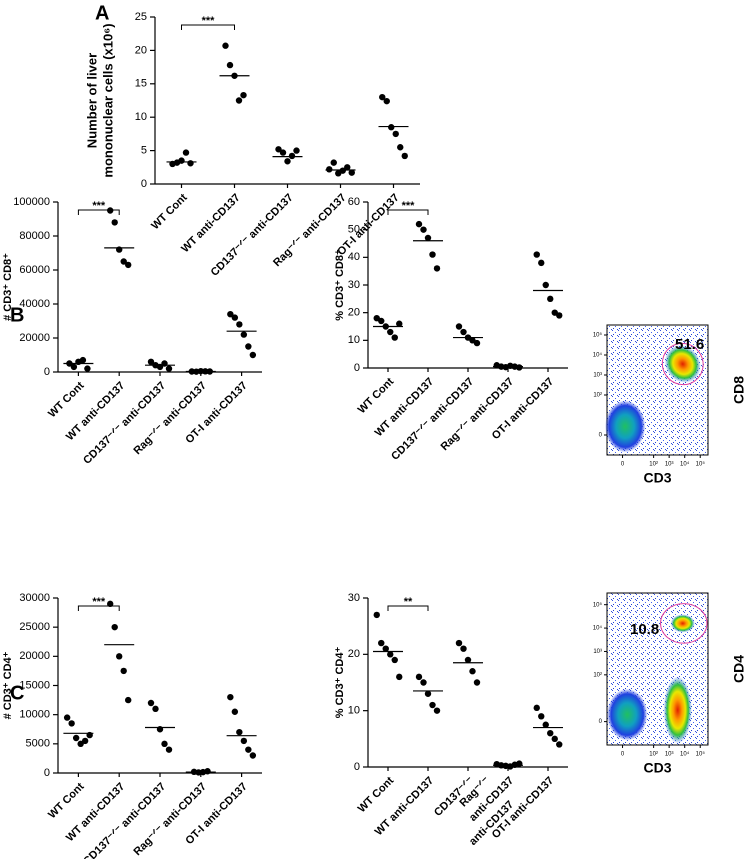  I want to click on x-tick-label: CD137⁻ᐟ⁻ anti-CD137, so click(124, 423).